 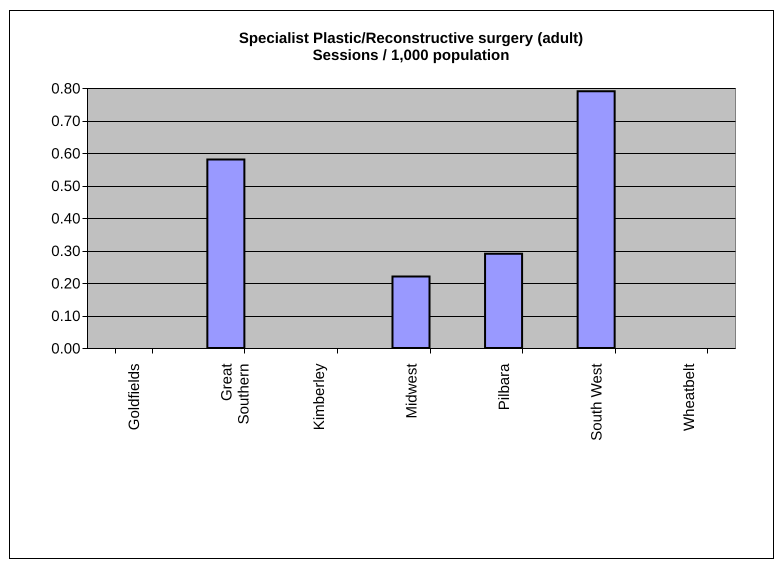 I want to click on y-tick-label: 0.40, so click(x=65, y=219).